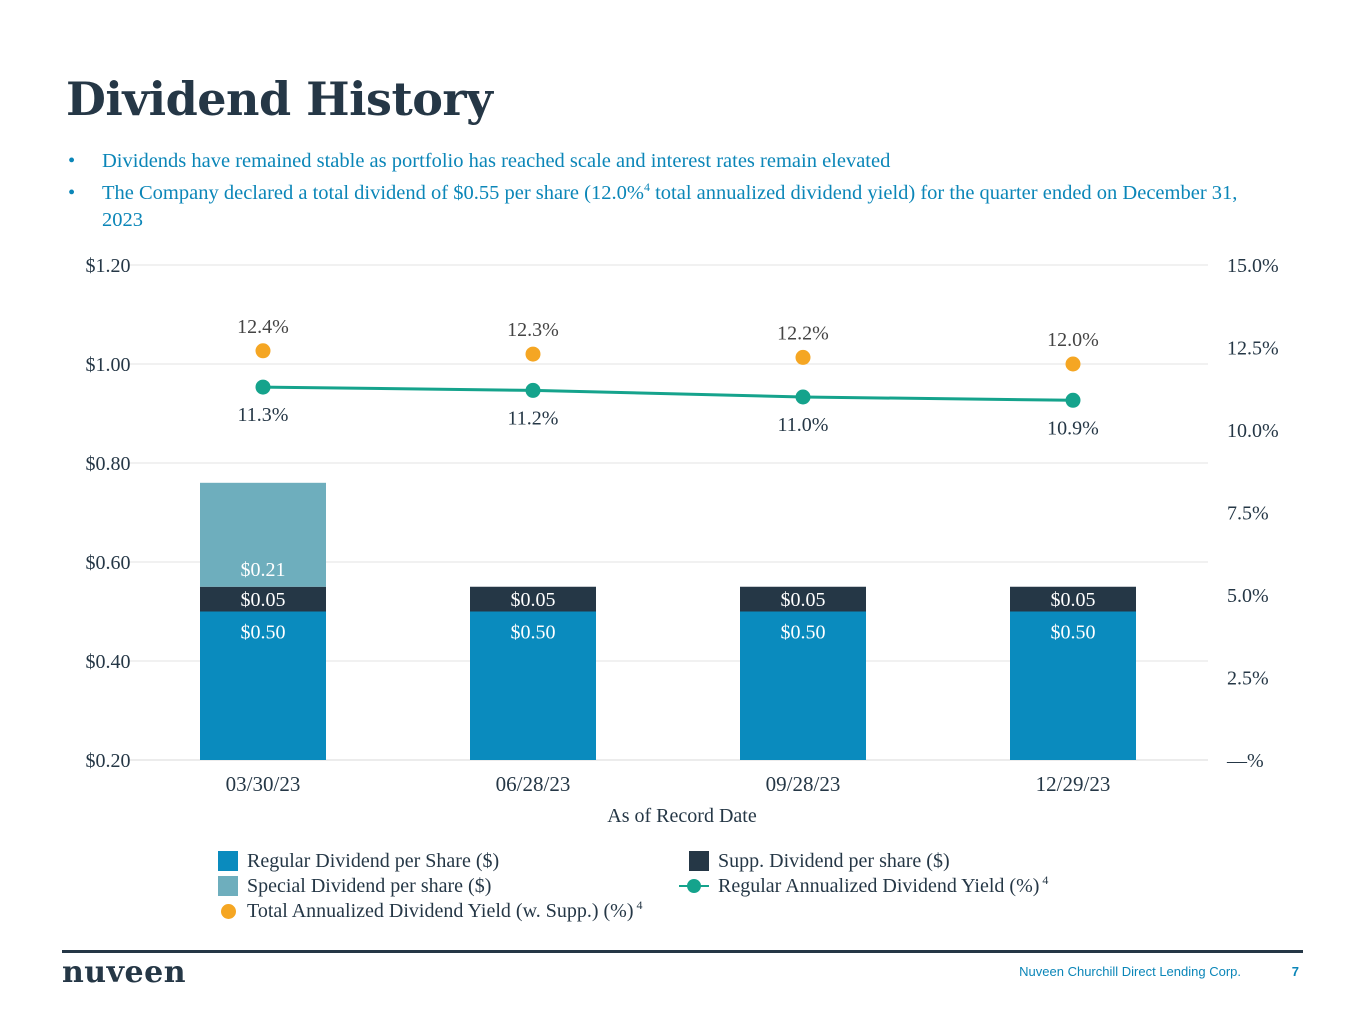 The image size is (1365, 1024). I want to click on y-right-tick-label: 5.0%, so click(1248, 596).